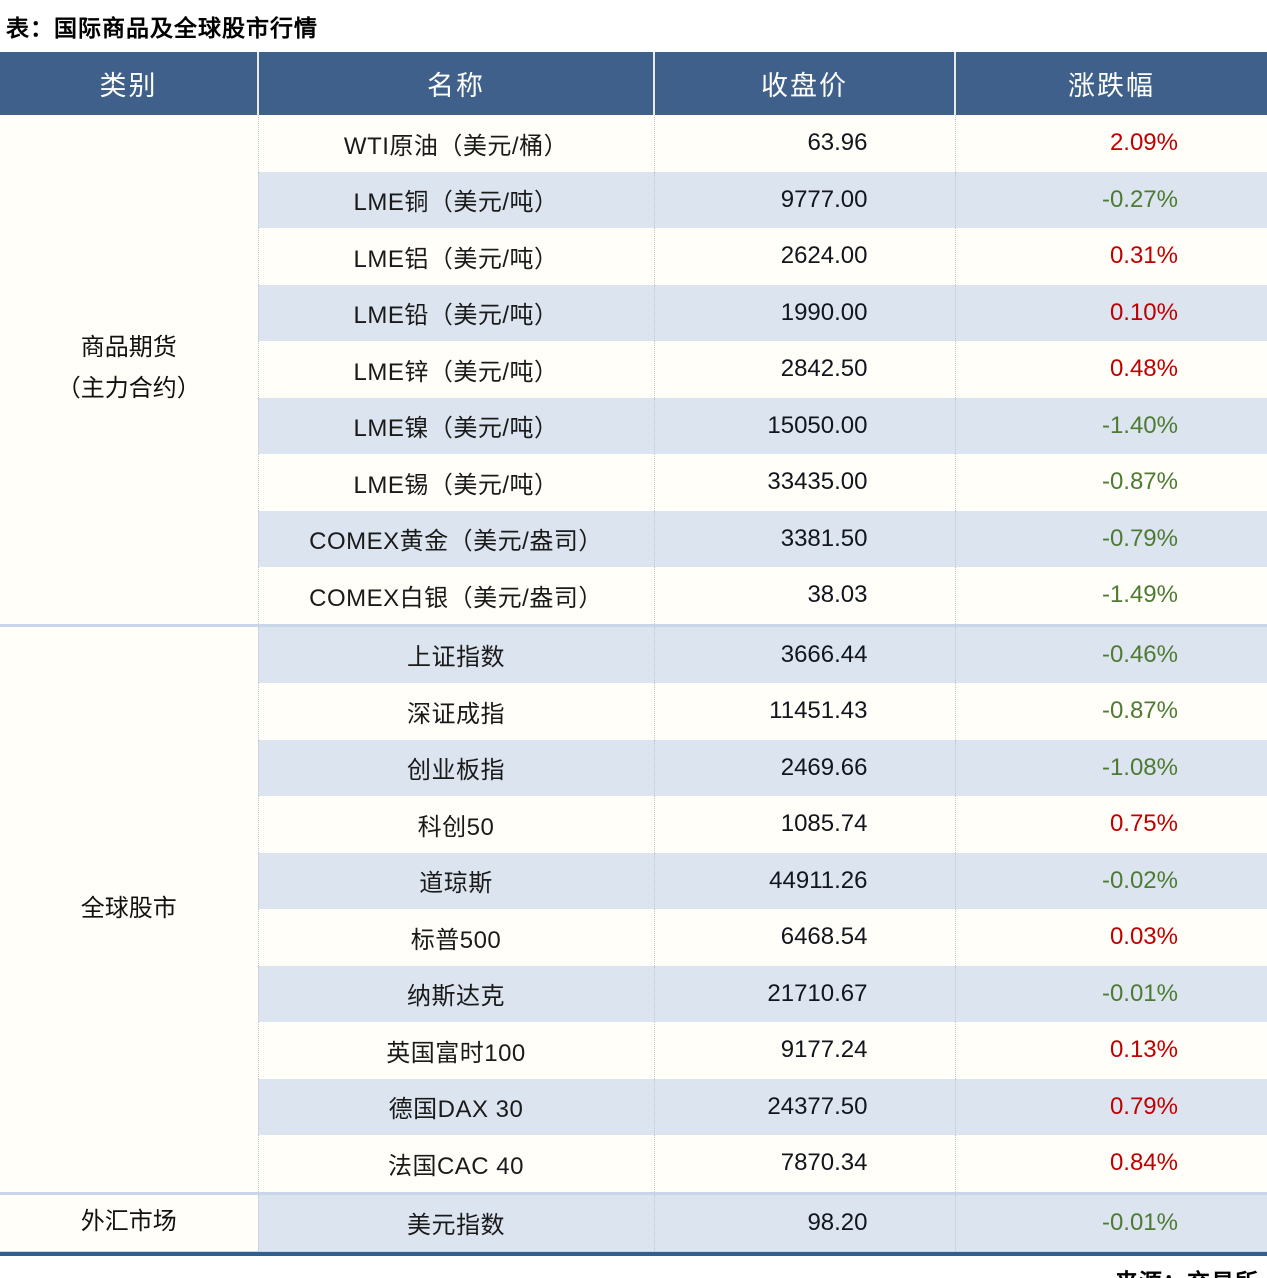 The height and width of the screenshot is (1278, 1267). What do you see at coordinates (1111, 1164) in the screenshot?
I see `change-percent: 0.84%` at bounding box center [1111, 1164].